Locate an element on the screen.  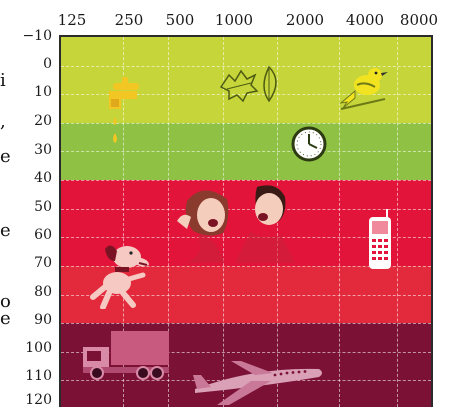
mobile-phone-icon is located at coordinates (380, 240).